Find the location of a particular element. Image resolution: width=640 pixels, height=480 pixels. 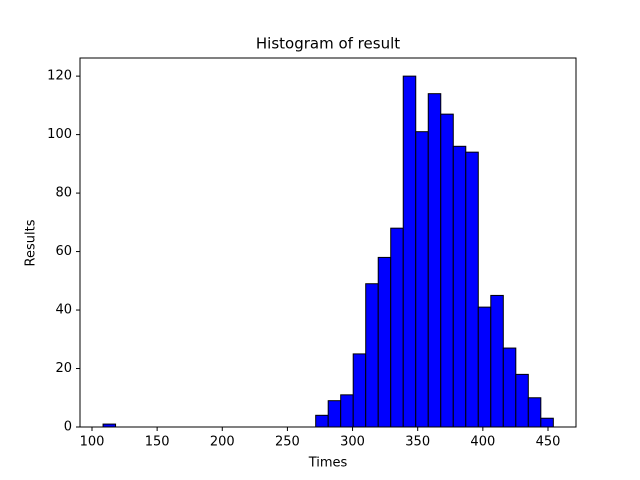

y-tick-label: 100 is located at coordinates (59, 134).